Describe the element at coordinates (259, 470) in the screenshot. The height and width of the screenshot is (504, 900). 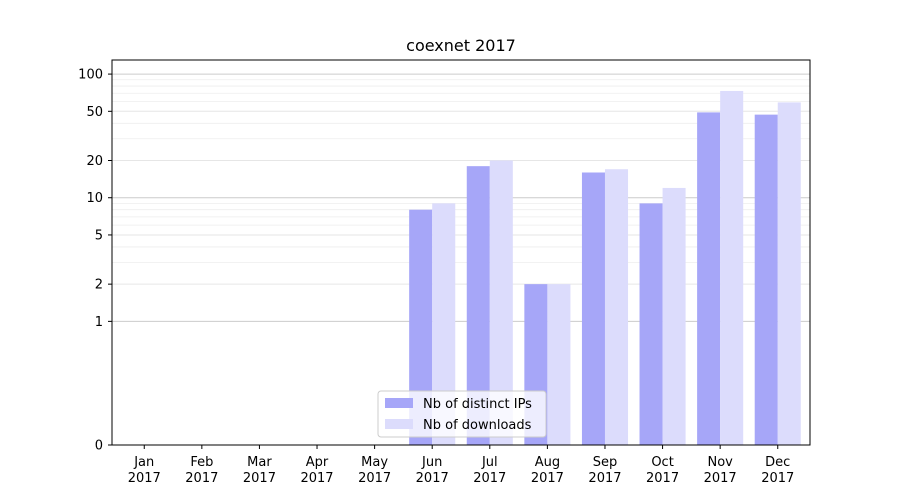
I see `x-tick-label: Mar 2017` at that location.